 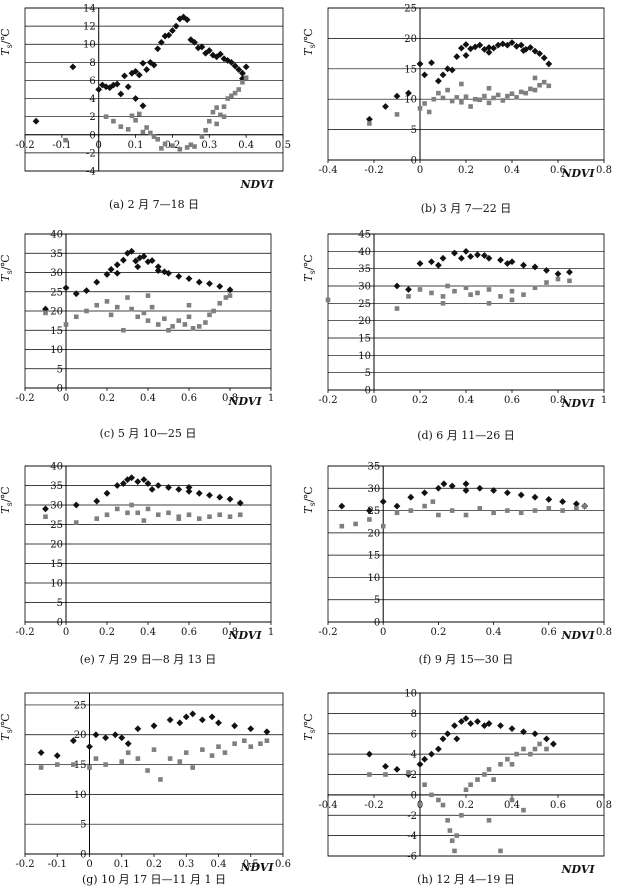 What do you see at coordinates (92, 99) in the screenshot?
I see `y-tick-label: 4` at bounding box center [92, 99].